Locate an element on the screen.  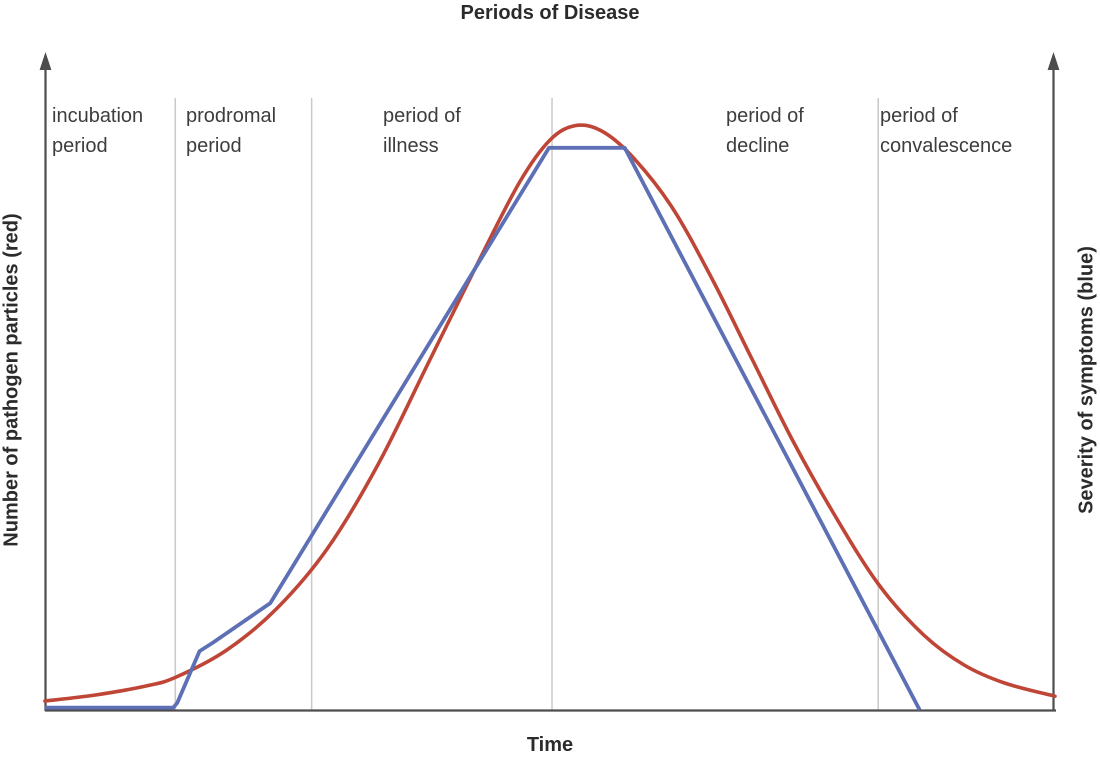
y-axis-left-arrow-icon is located at coordinates (45, 61).